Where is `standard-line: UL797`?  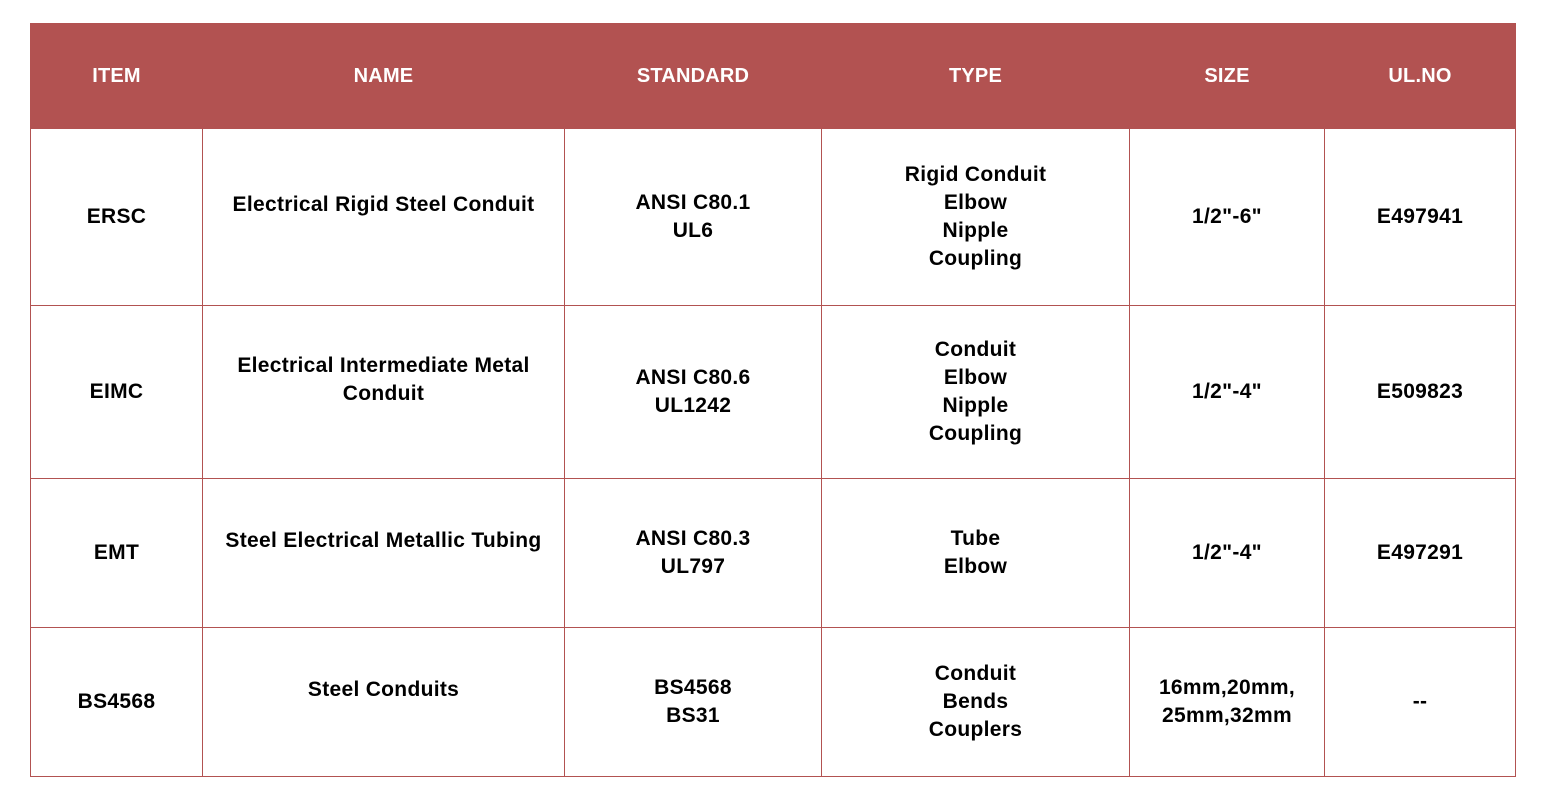
standard-line: UL797 is located at coordinates (693, 566).